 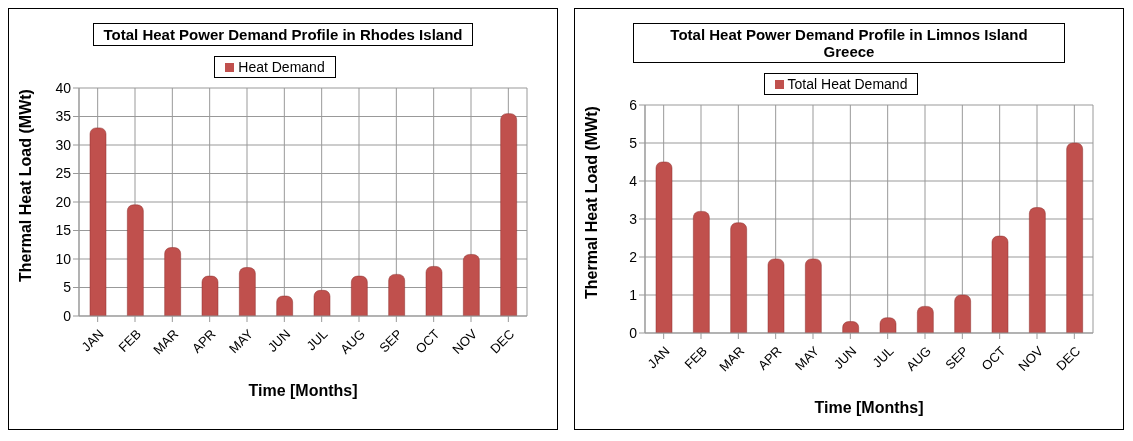 What do you see at coordinates (633, 256) in the screenshot?
I see `y-tick-label: 2` at bounding box center [633, 256].